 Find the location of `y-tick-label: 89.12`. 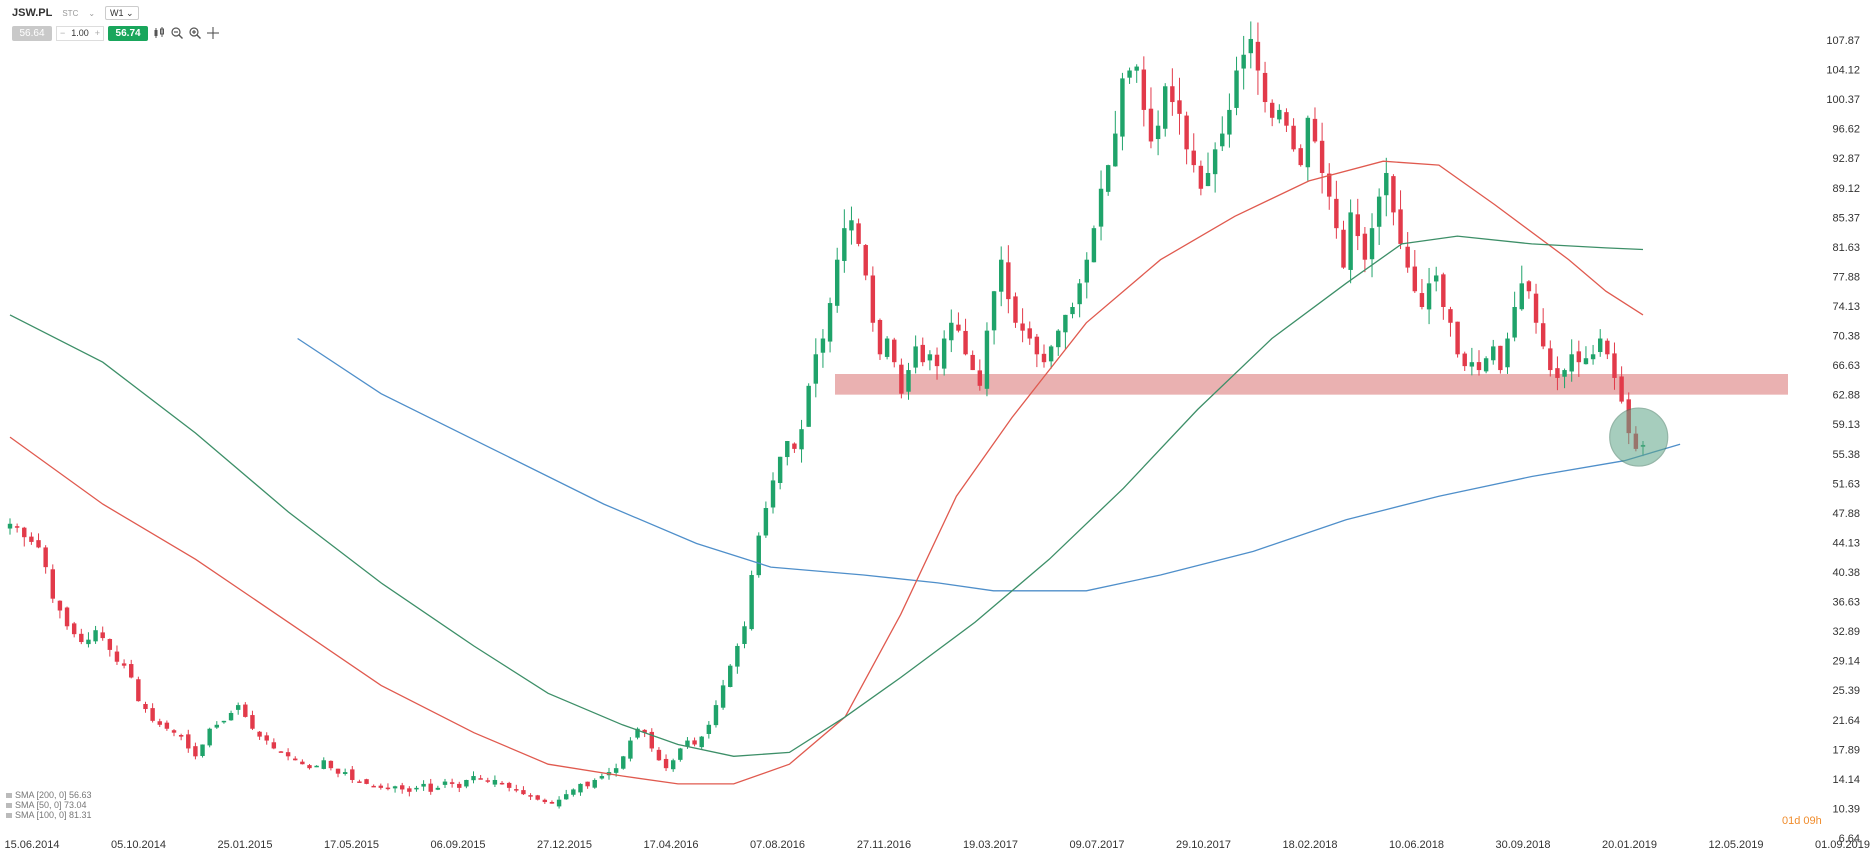

y-tick-label: 89.12 is located at coordinates (1846, 189).